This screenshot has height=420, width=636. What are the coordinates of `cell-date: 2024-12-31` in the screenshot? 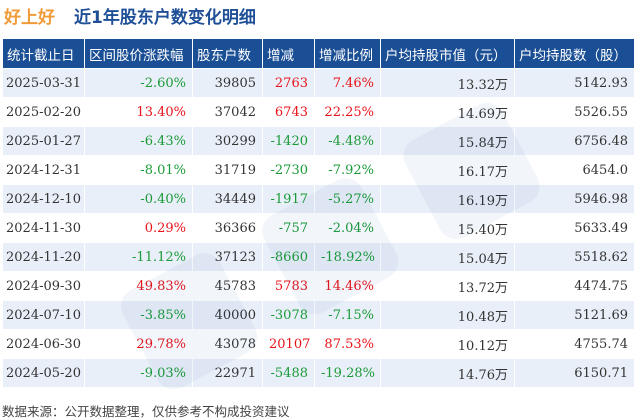 It's located at (43, 170).